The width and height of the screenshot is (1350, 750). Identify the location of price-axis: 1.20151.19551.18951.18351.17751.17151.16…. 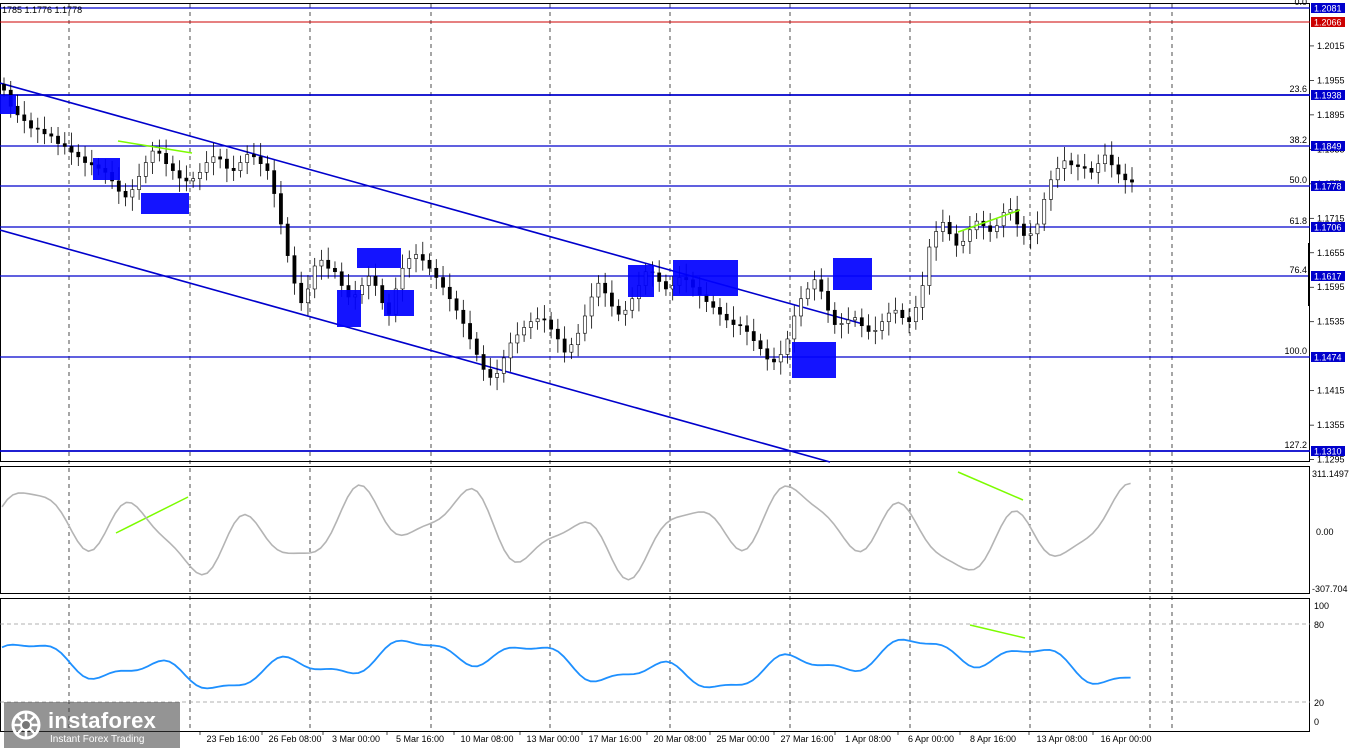
(1327, 253).